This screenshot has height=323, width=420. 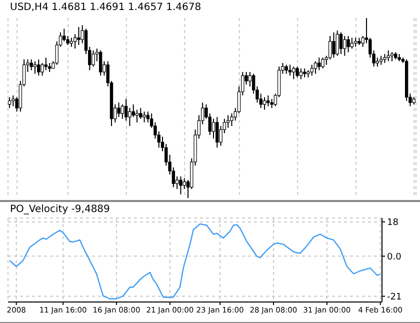 What do you see at coordinates (106, 7) in the screenshot?
I see `chart-title: USD,H4 1.4681 1.4691 1.4657 1.4678` at bounding box center [106, 7].